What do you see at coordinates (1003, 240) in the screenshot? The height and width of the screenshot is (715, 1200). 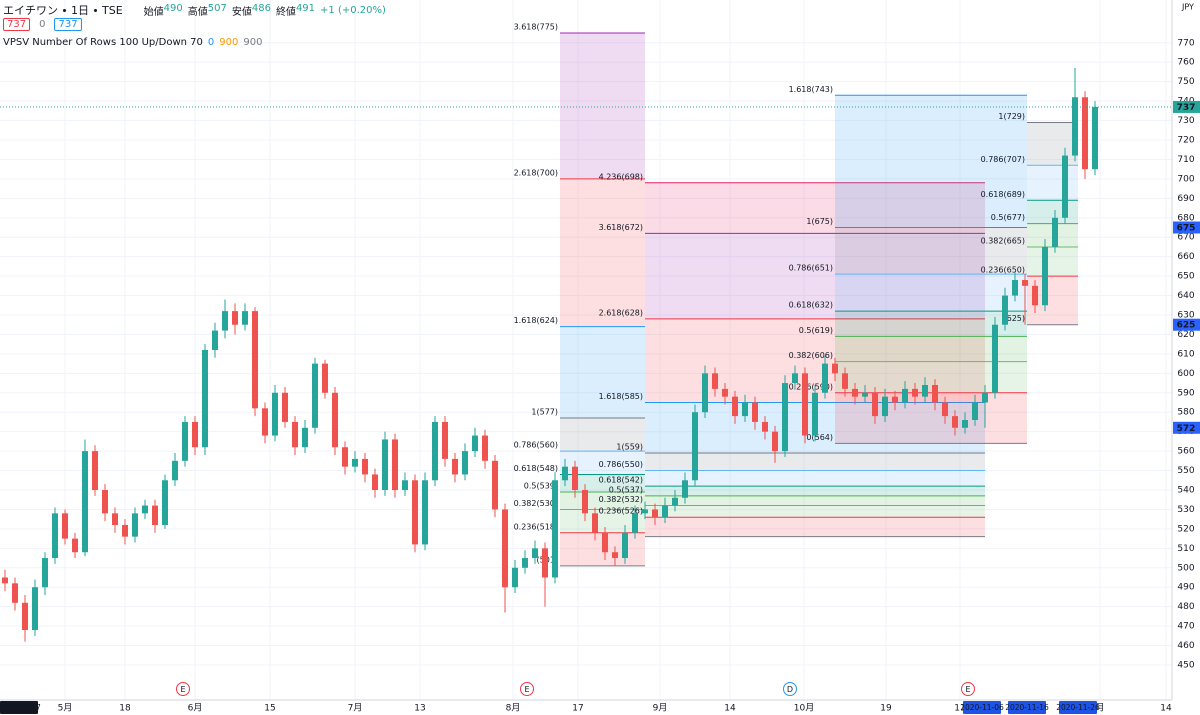 I see `fib-label: 0.382(665)` at bounding box center [1003, 240].